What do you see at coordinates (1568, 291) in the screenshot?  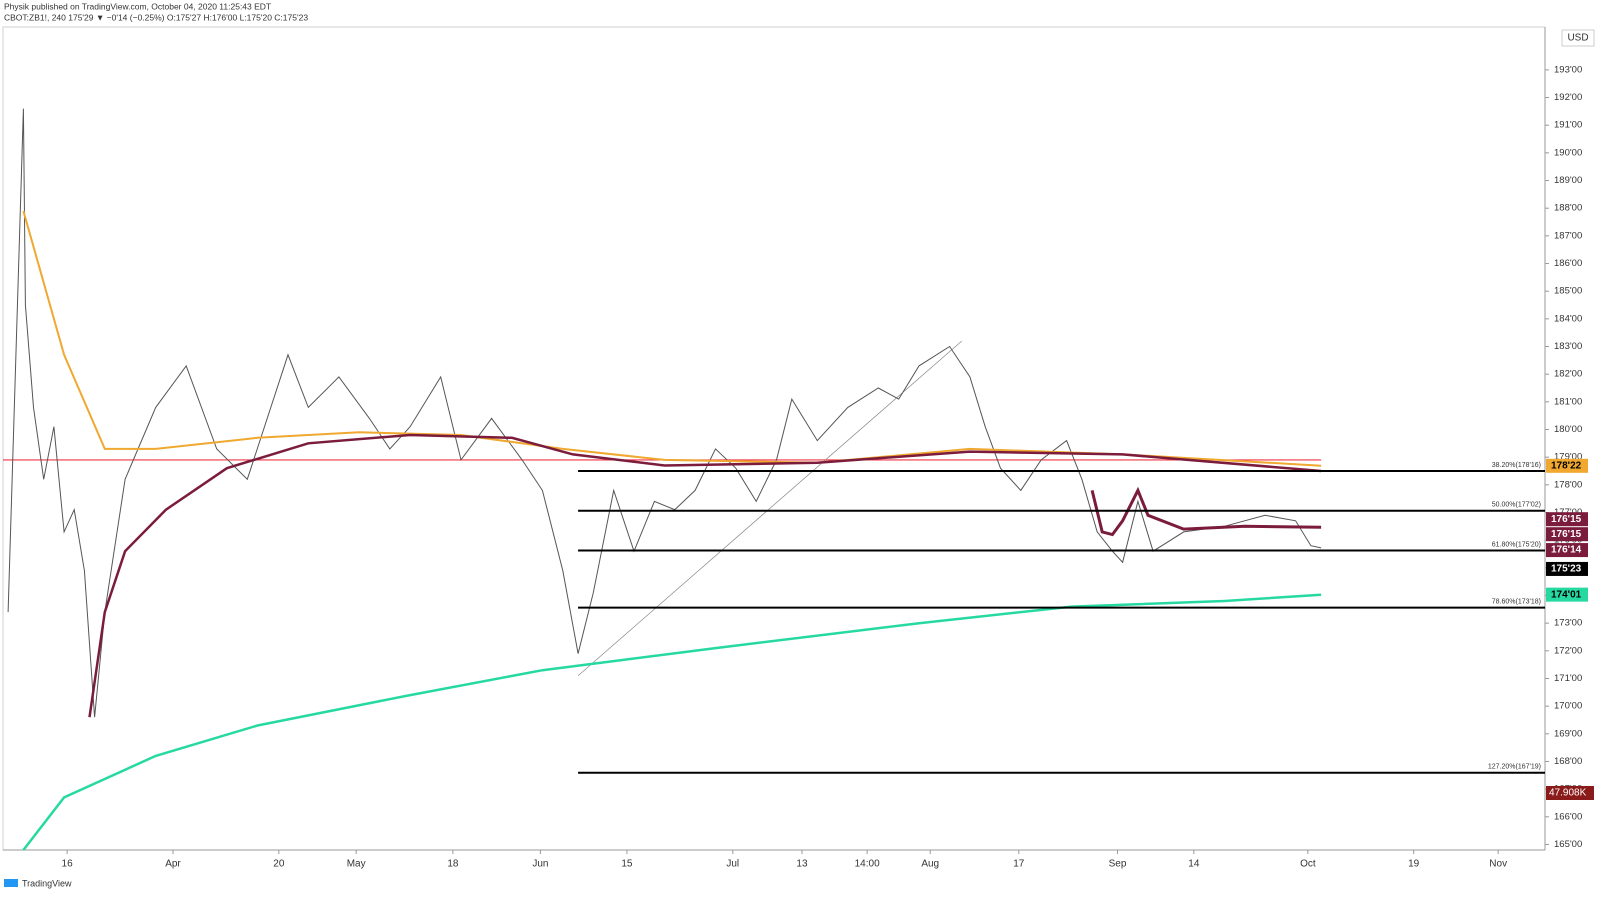 I see `y-tick-label: 185'00` at bounding box center [1568, 291].